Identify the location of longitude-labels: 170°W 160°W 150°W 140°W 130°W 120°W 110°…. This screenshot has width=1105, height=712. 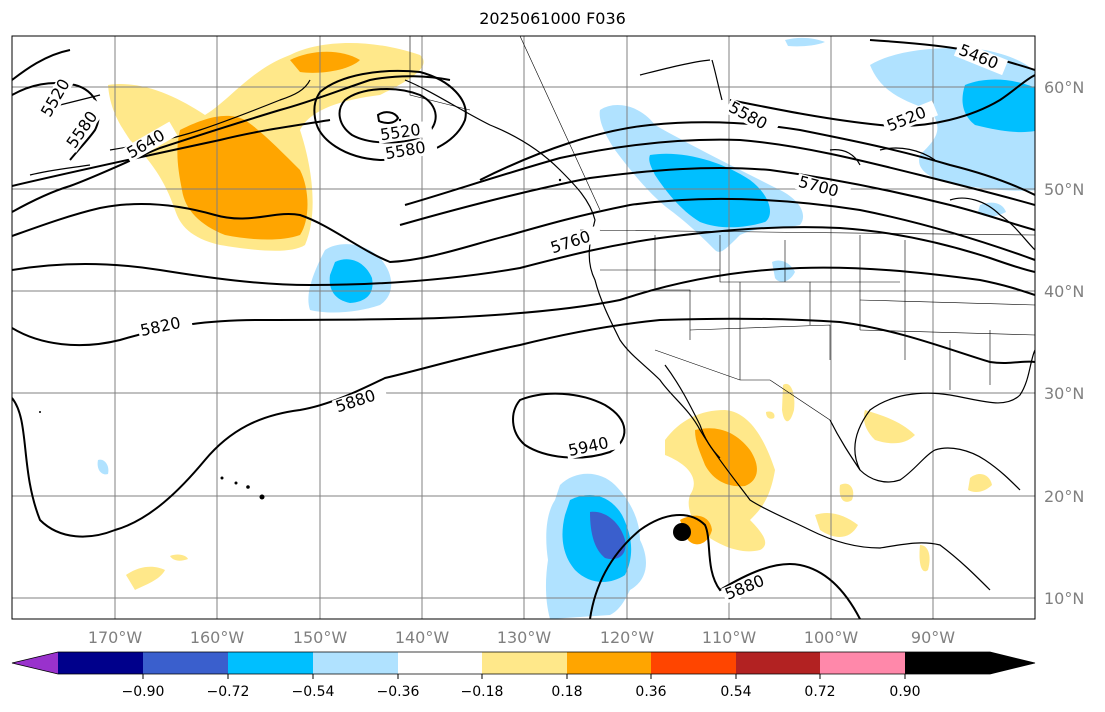
(521, 637).